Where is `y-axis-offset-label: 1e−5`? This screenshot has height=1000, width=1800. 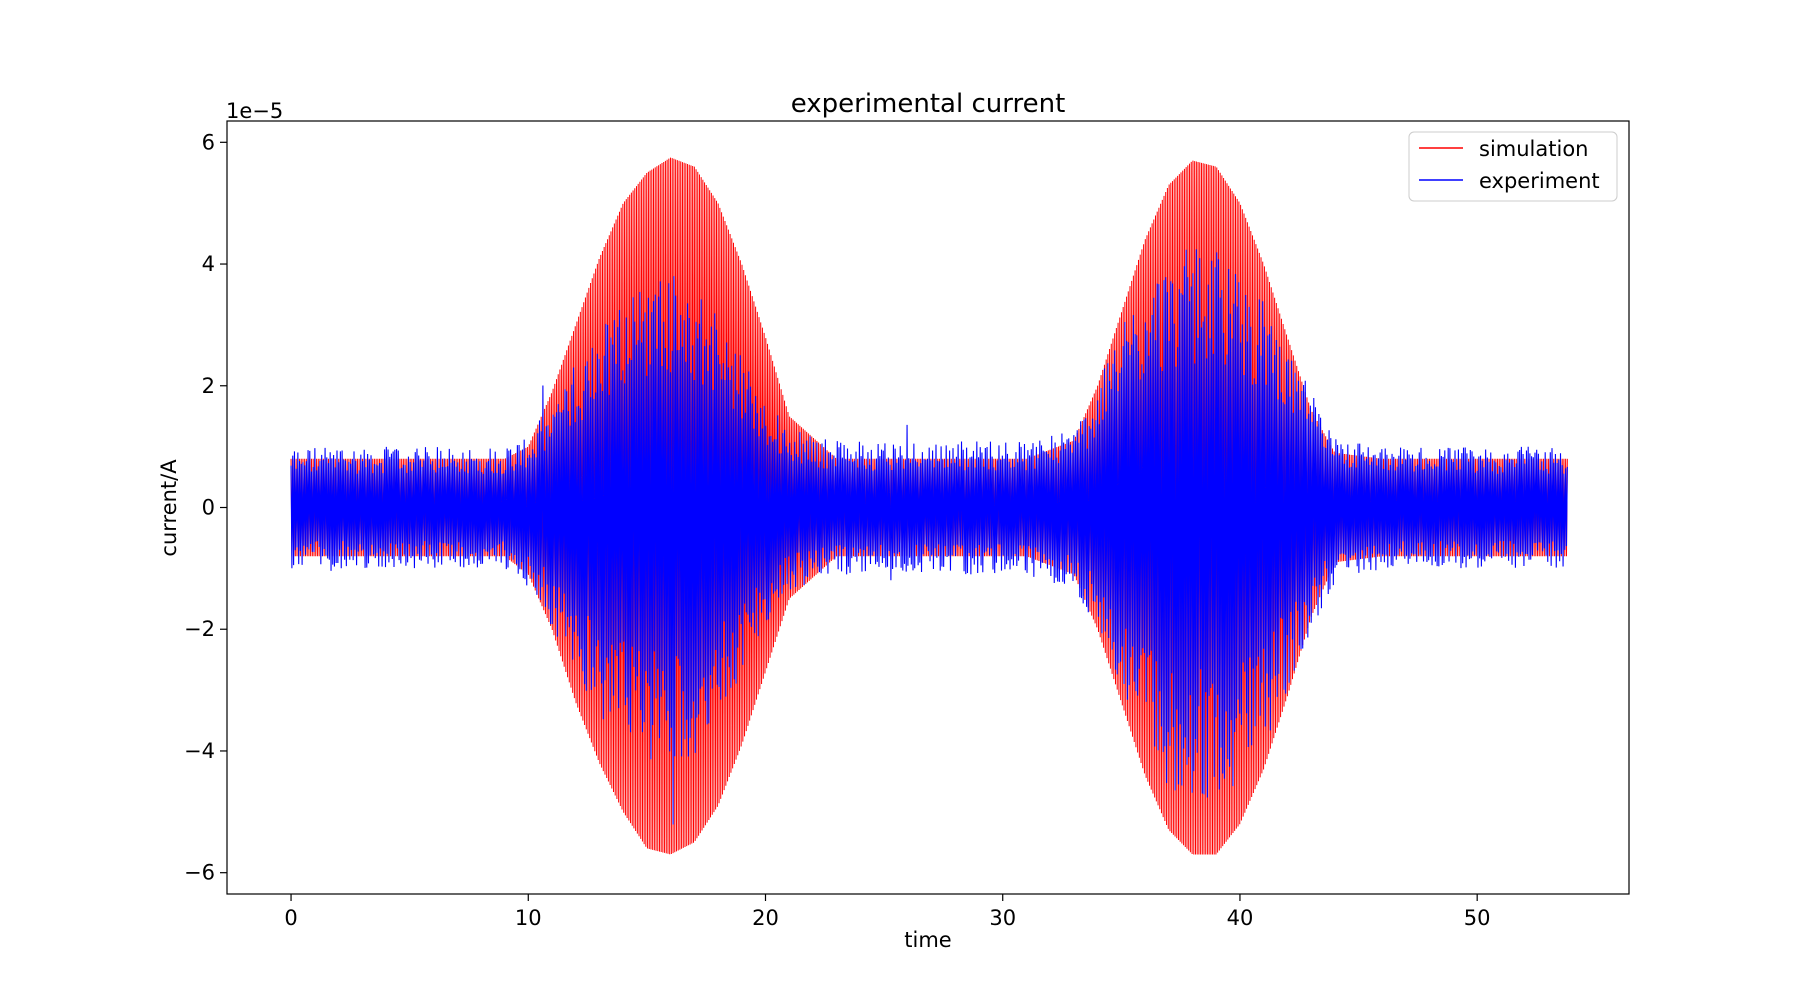 y-axis-offset-label: 1e−5 is located at coordinates (254, 111).